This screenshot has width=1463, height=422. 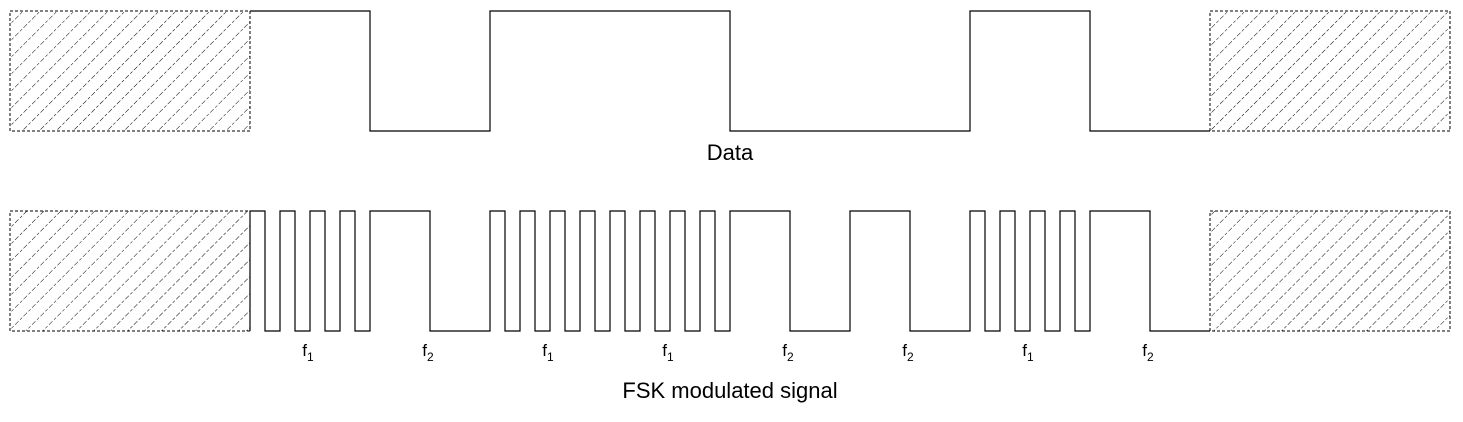 What do you see at coordinates (729, 390) in the screenshot?
I see `signal-caption: FSK modulated signal` at bounding box center [729, 390].